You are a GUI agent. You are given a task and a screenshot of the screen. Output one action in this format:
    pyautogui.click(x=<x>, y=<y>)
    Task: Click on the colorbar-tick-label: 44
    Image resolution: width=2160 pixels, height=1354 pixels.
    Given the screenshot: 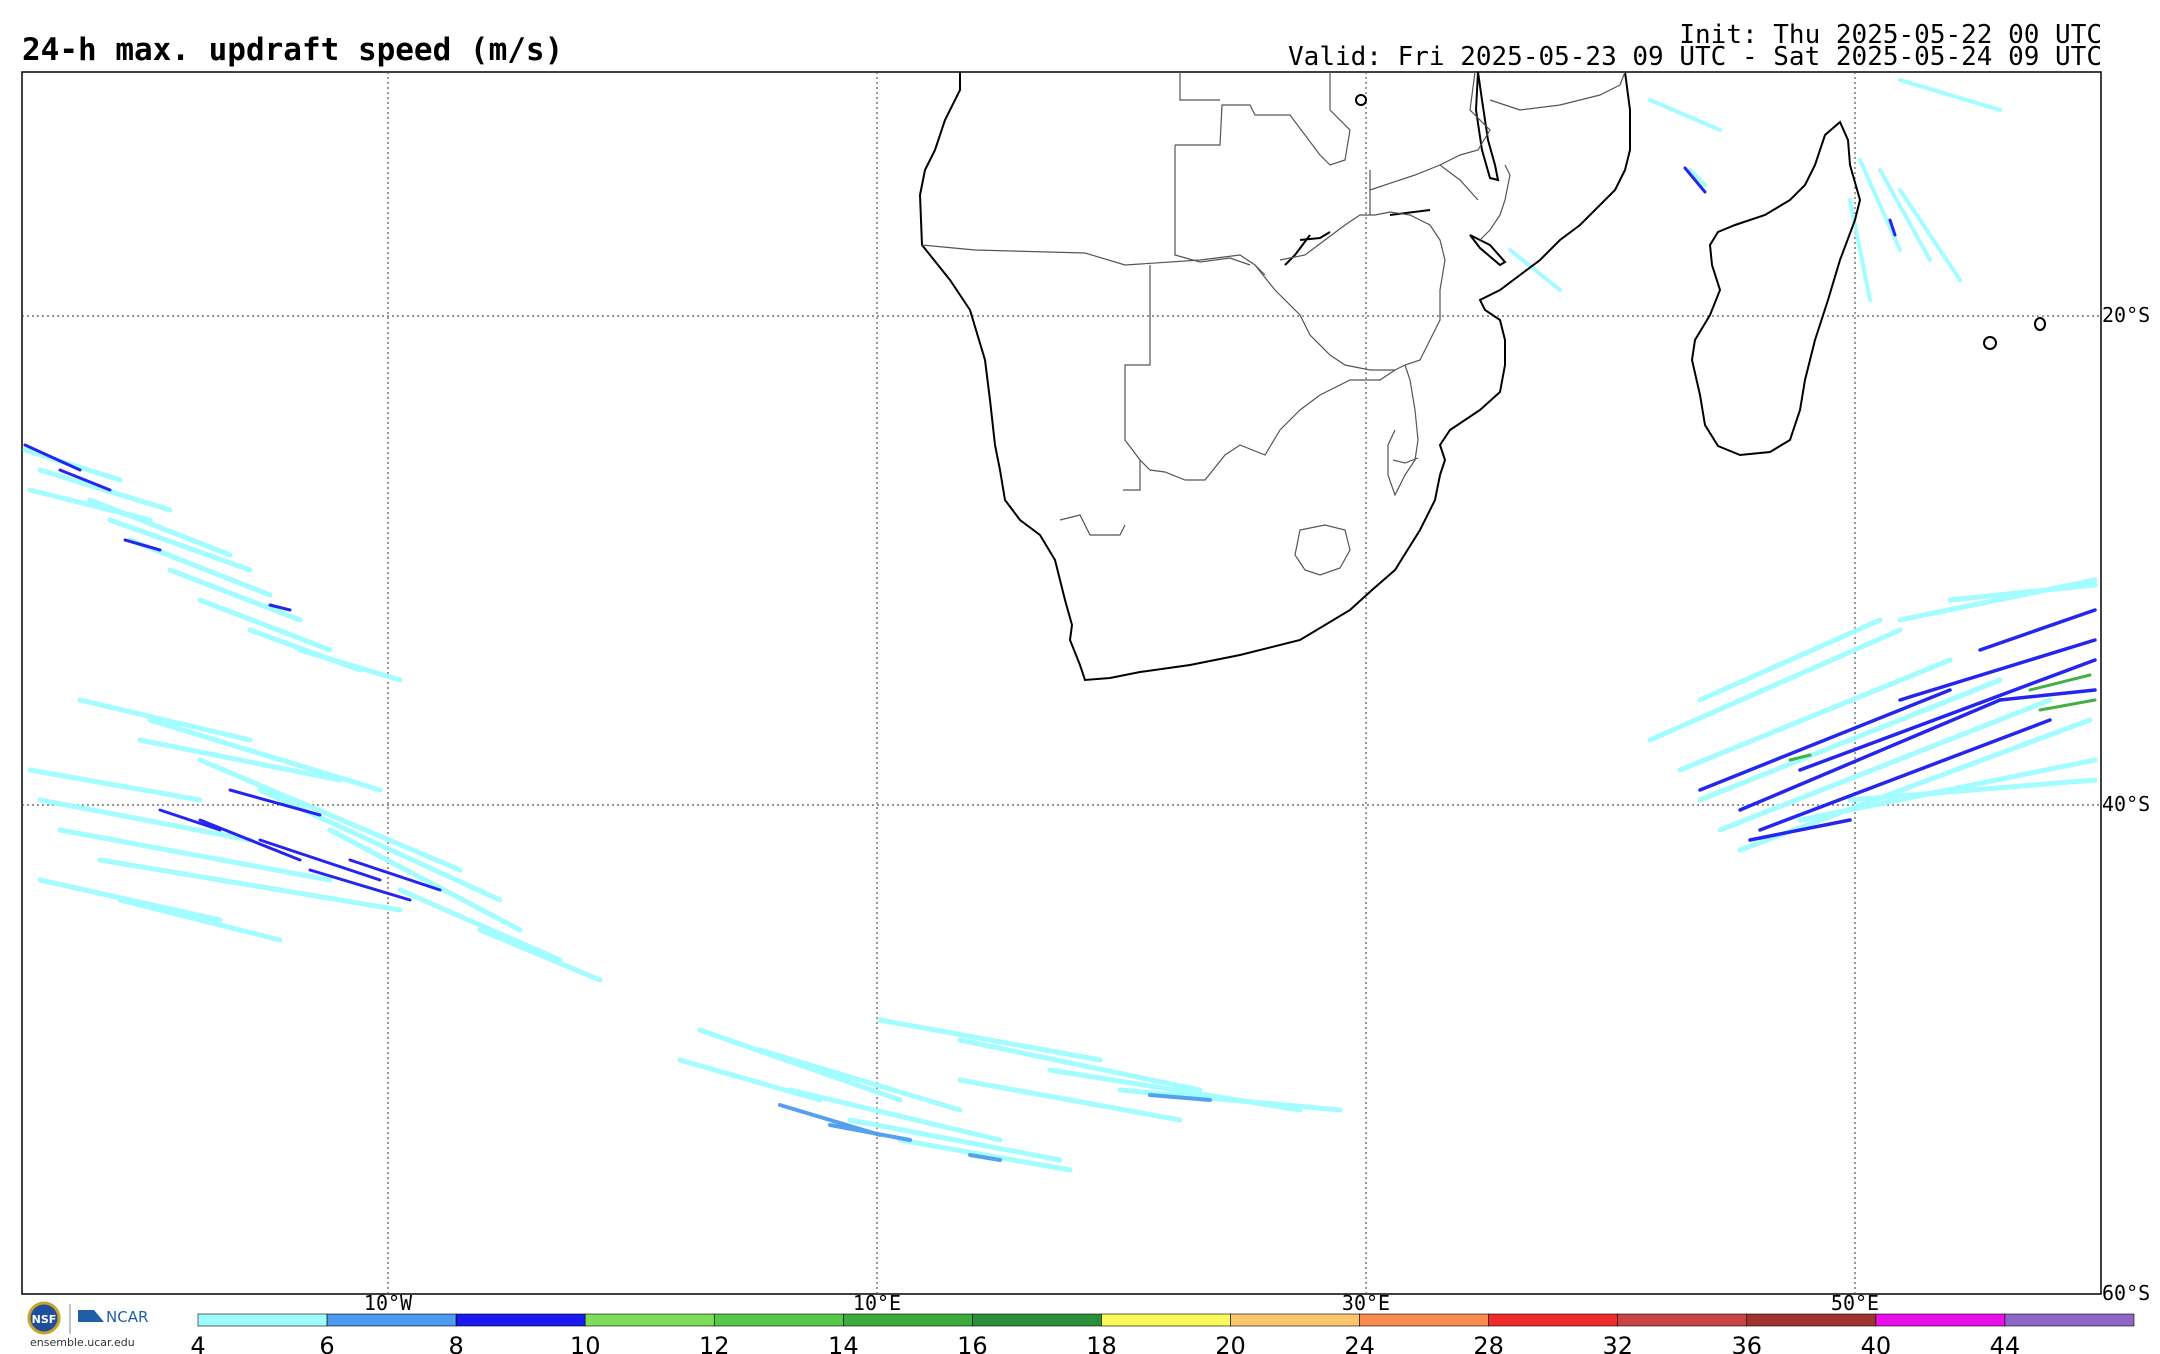 What is the action you would take?
    pyautogui.click(x=2005, y=1343)
    